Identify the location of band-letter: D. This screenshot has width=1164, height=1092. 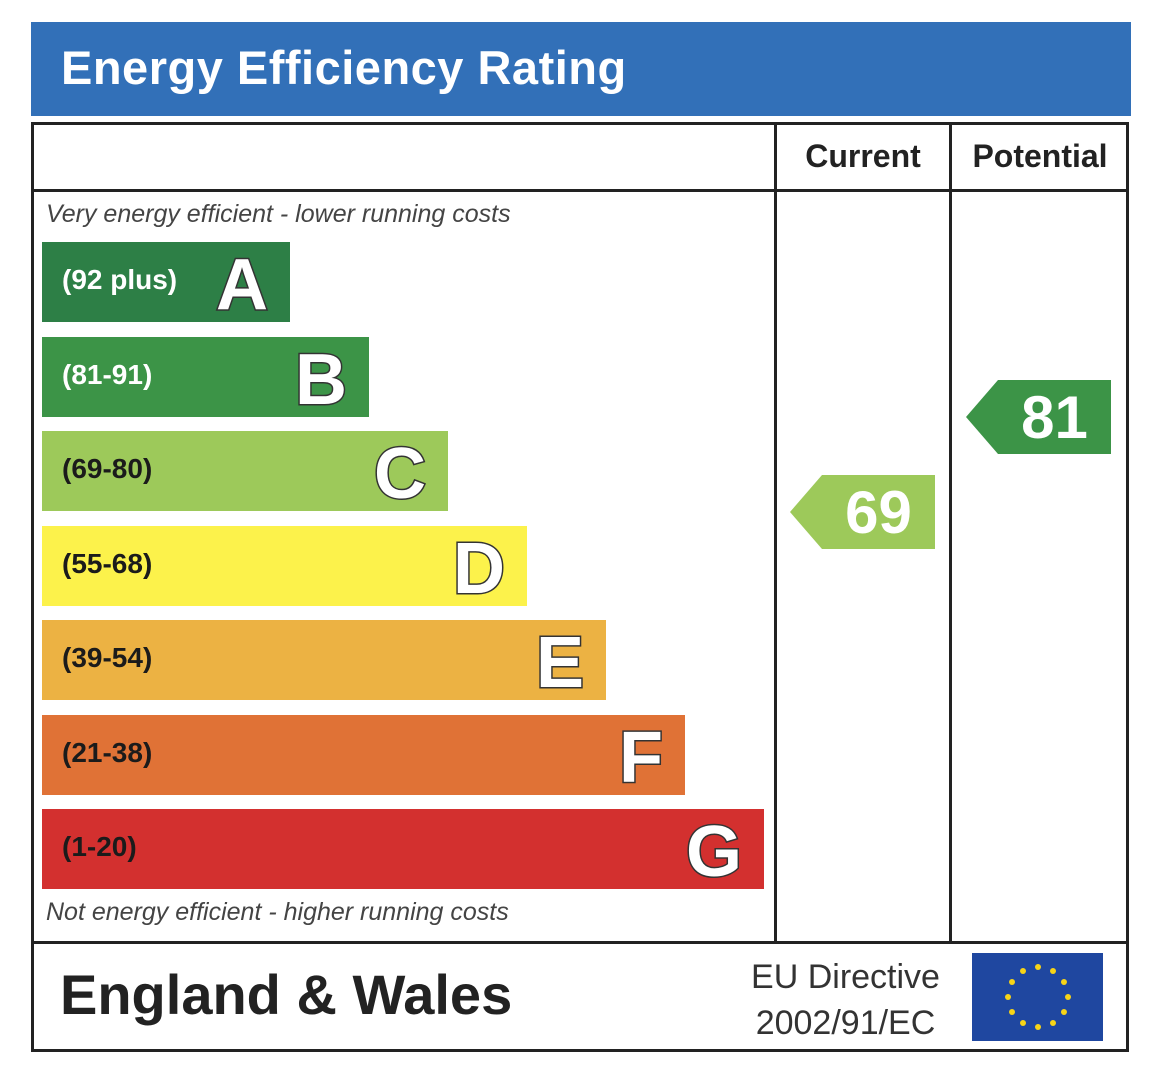
(479, 568).